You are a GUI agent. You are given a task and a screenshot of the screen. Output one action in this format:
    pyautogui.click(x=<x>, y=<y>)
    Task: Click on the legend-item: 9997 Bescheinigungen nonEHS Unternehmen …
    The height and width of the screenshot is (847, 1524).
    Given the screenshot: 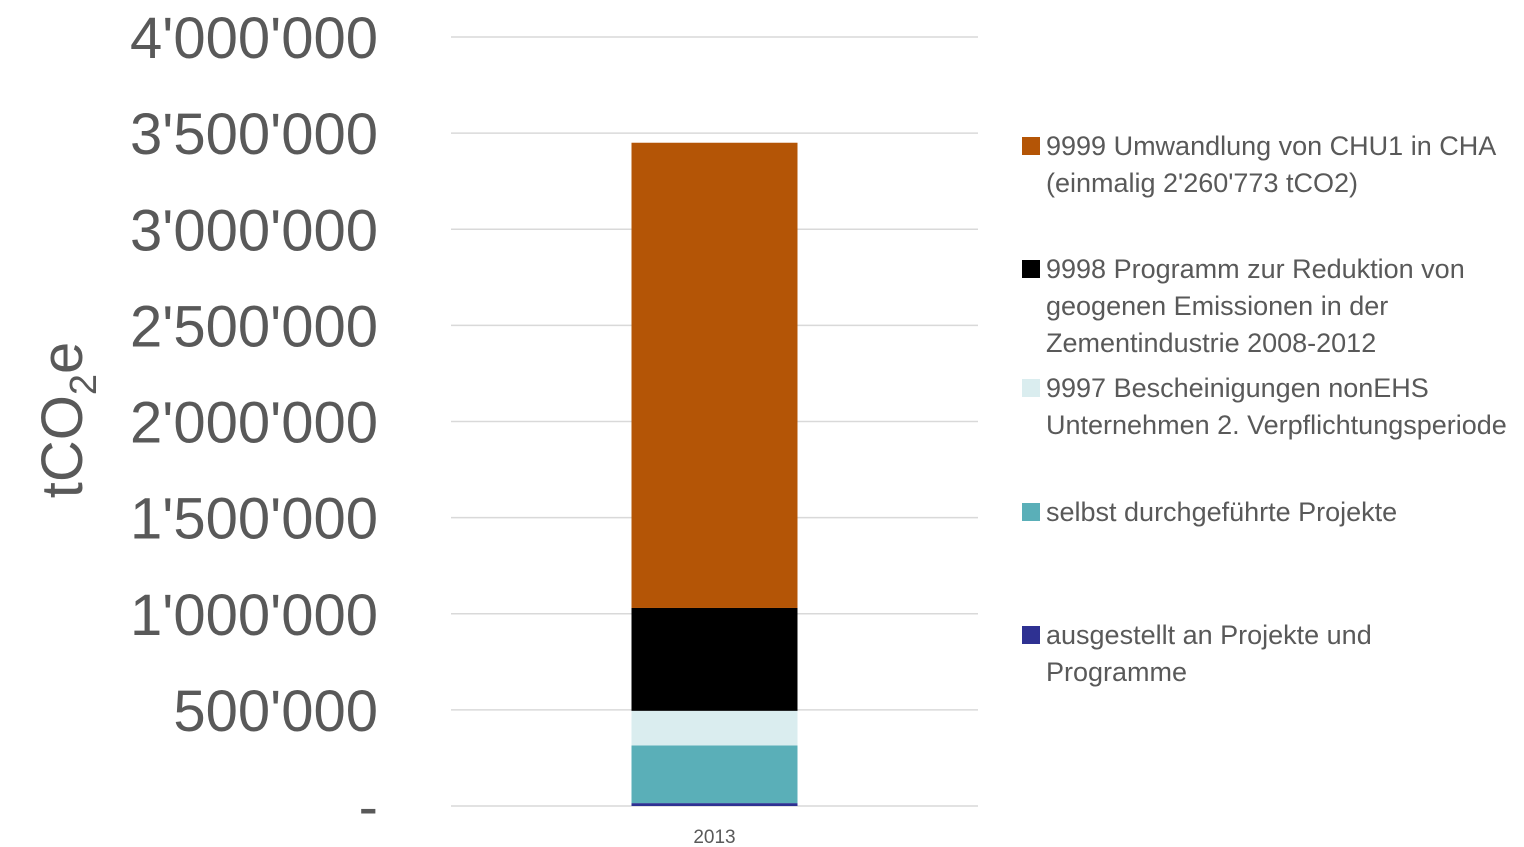 What is the action you would take?
    pyautogui.click(x=1269, y=407)
    